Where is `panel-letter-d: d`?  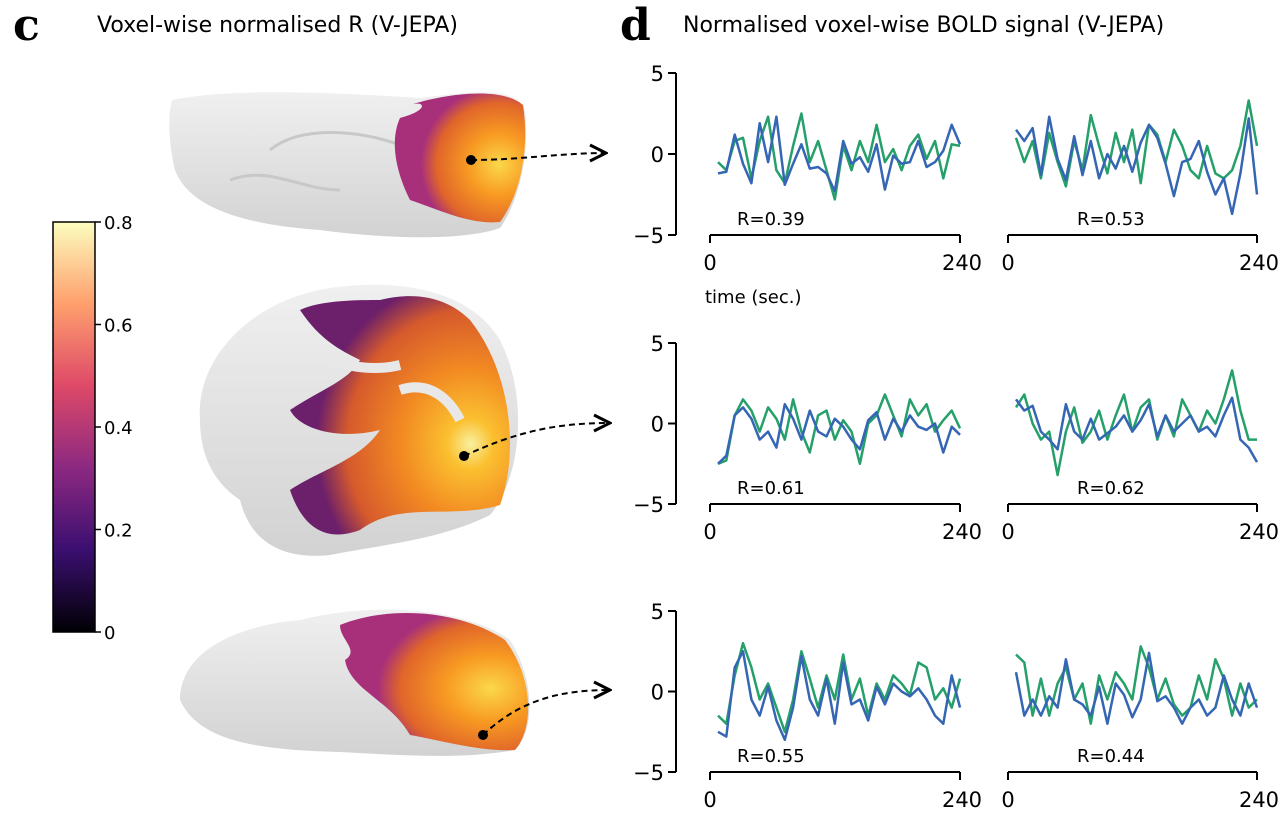 panel-letter-d: d is located at coordinates (635, 25).